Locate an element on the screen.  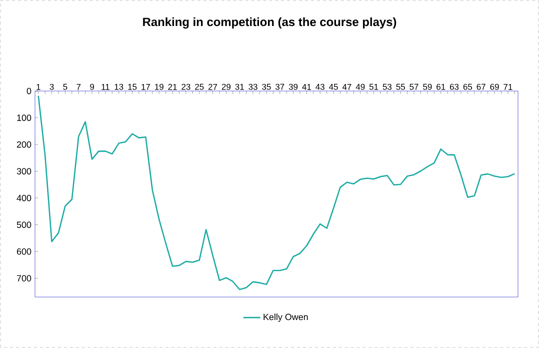
x-tick-label: 69 is located at coordinates (494, 87).